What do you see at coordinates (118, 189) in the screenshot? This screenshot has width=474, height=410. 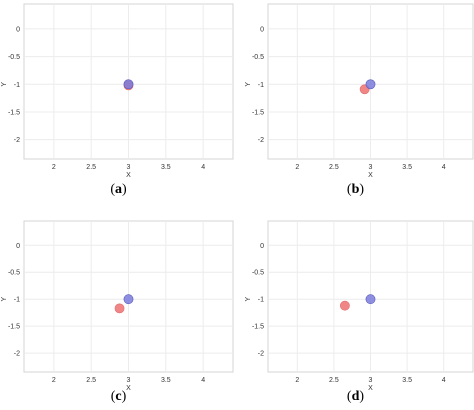 I see `caption-a: (a)` at bounding box center [118, 189].